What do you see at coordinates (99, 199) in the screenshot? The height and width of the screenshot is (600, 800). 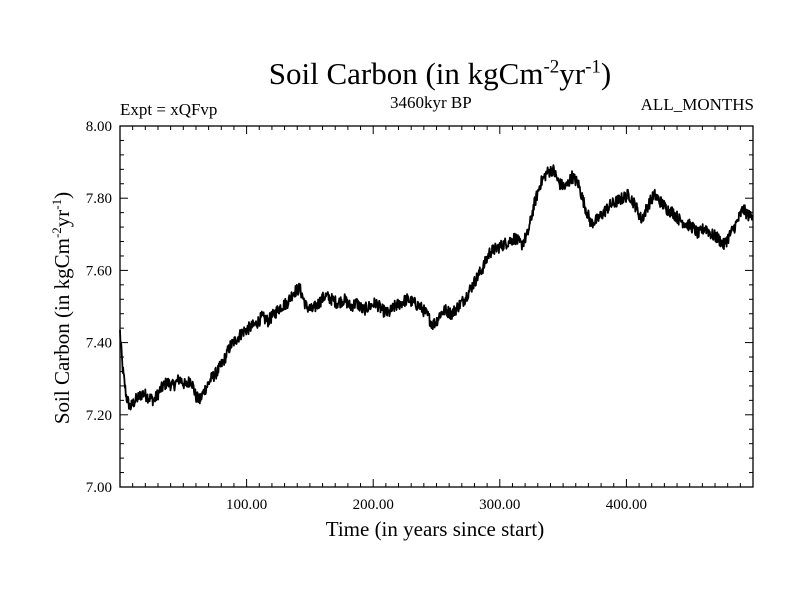 I see `y-tick-label: 7.80` at bounding box center [99, 199].